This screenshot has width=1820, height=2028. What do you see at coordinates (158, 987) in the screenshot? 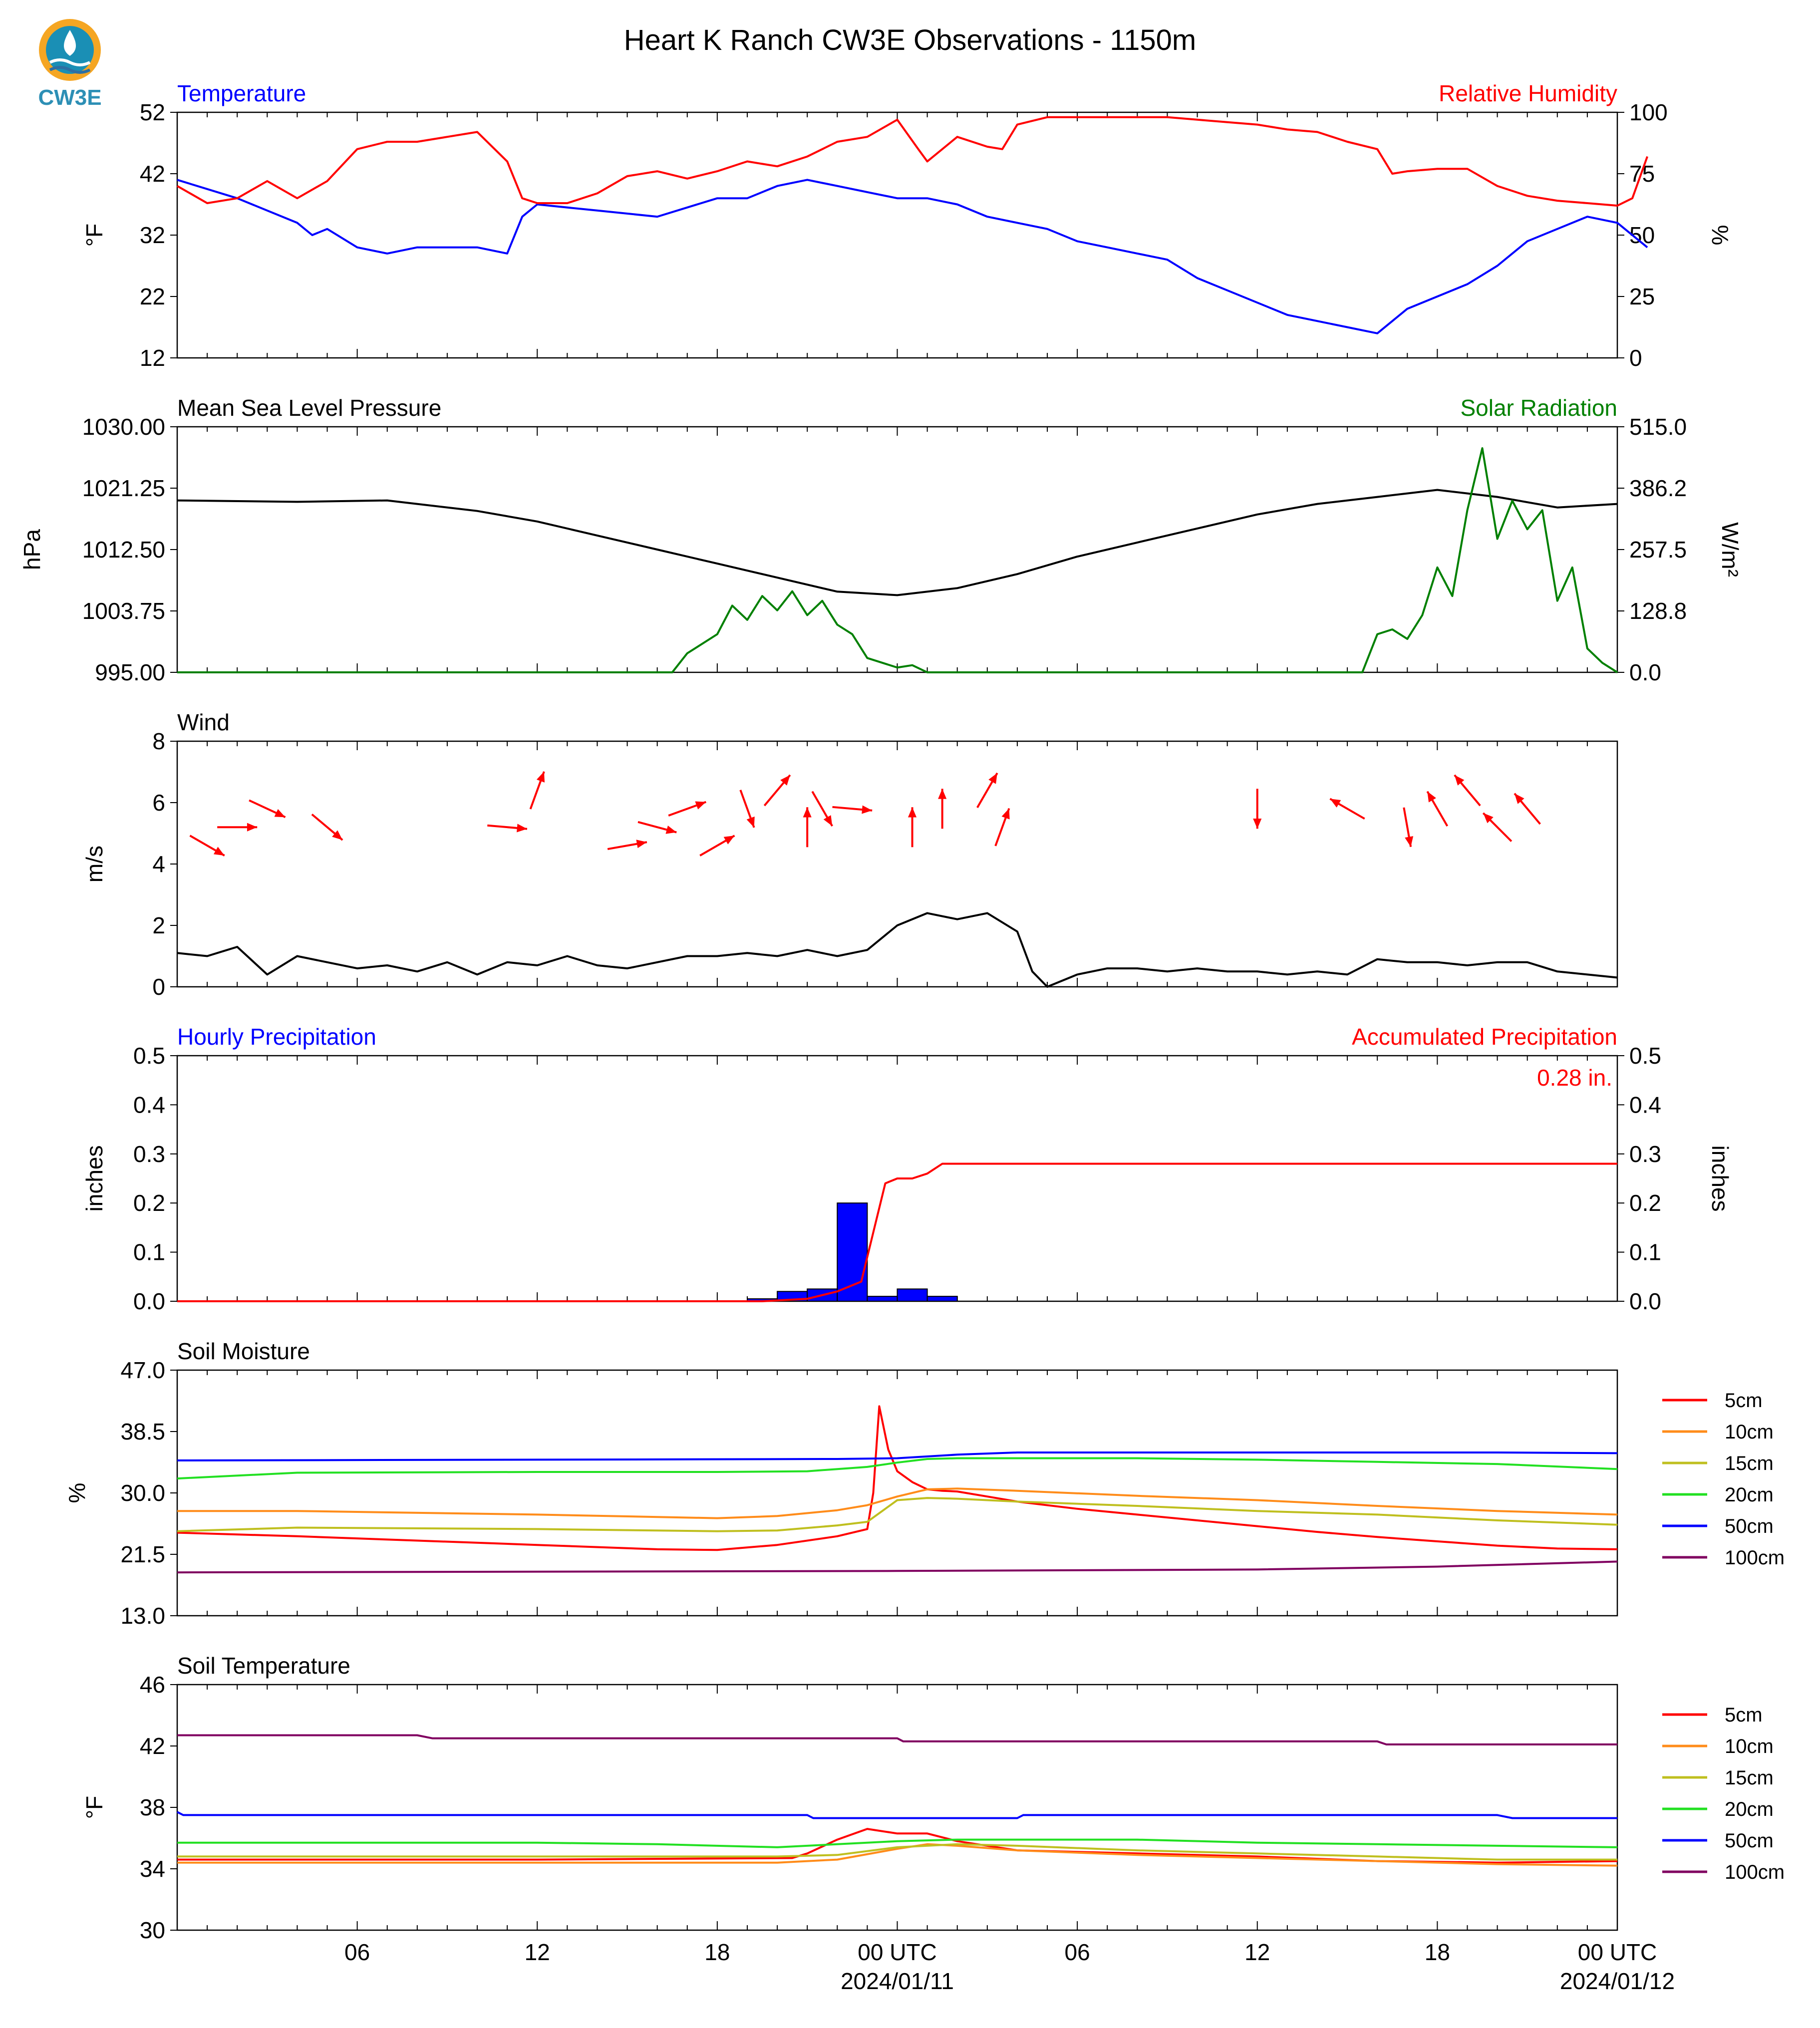
I see `y-tick-label: 0` at bounding box center [158, 987].